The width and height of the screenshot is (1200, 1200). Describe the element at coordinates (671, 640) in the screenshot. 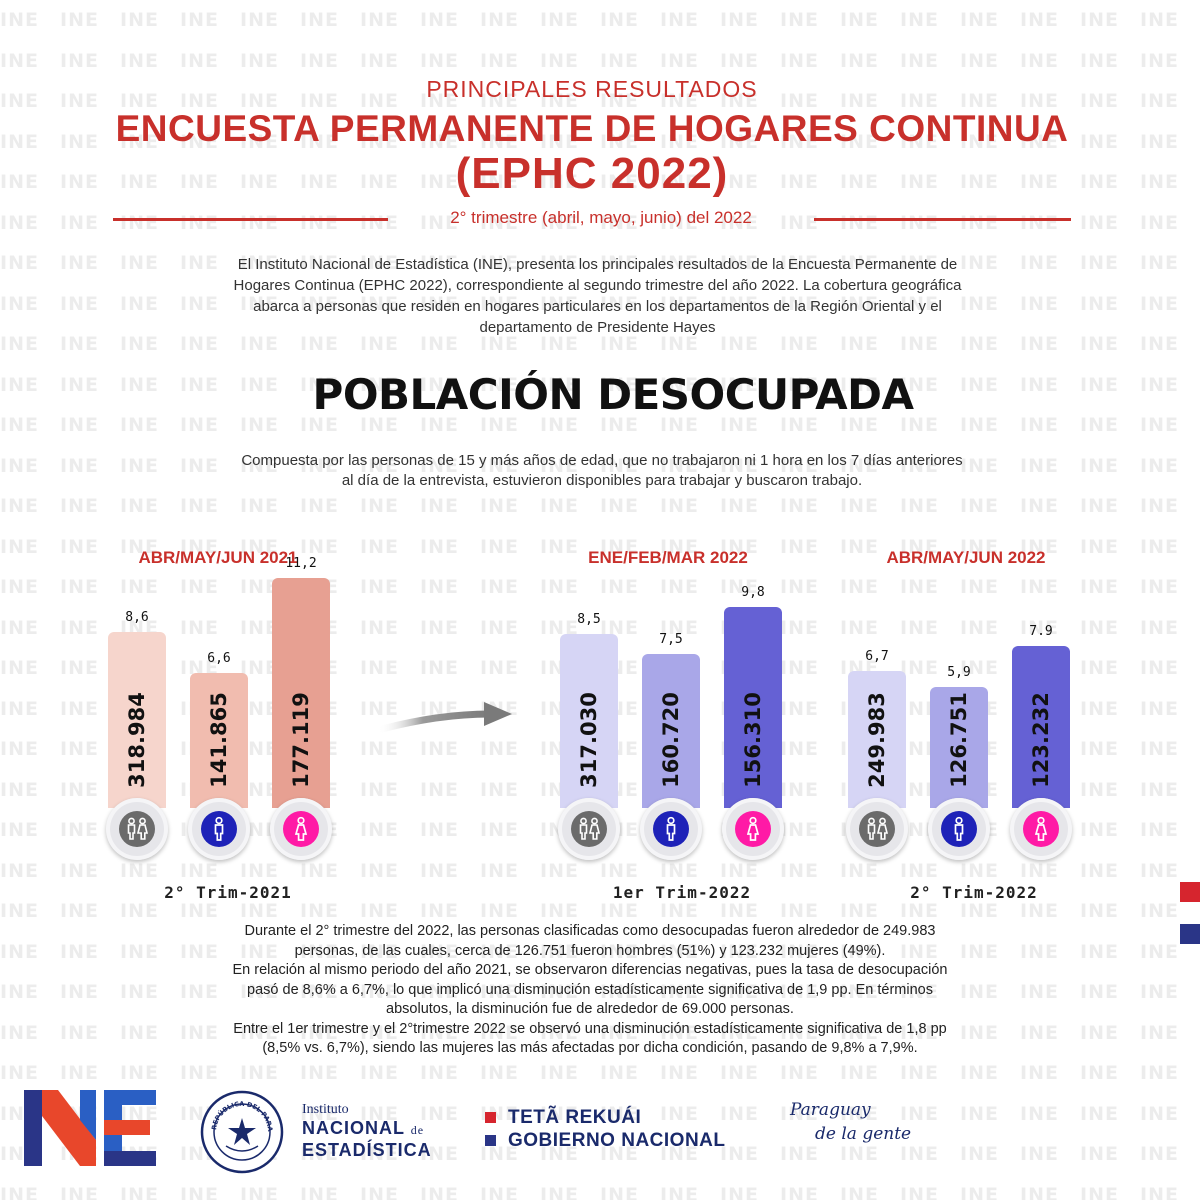

I see `bar-rate-label: 7,5` at that location.